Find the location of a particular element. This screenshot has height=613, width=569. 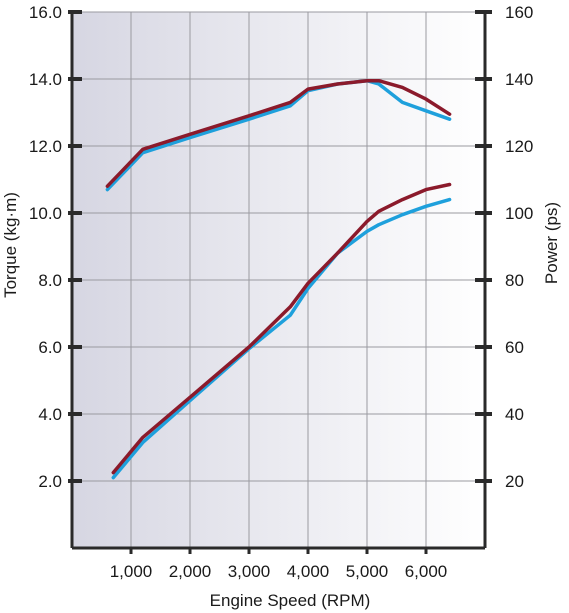

y-tick-label: 12.0 is located at coordinates (45, 146).